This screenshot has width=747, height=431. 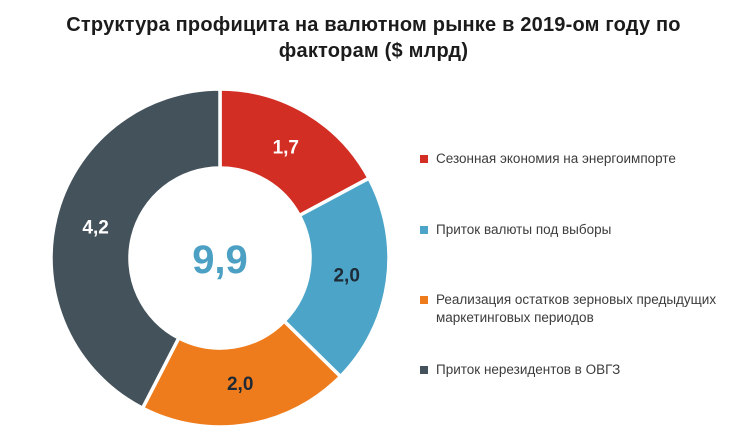 I want to click on segment-value-label-2: 2,0, so click(x=240, y=384).